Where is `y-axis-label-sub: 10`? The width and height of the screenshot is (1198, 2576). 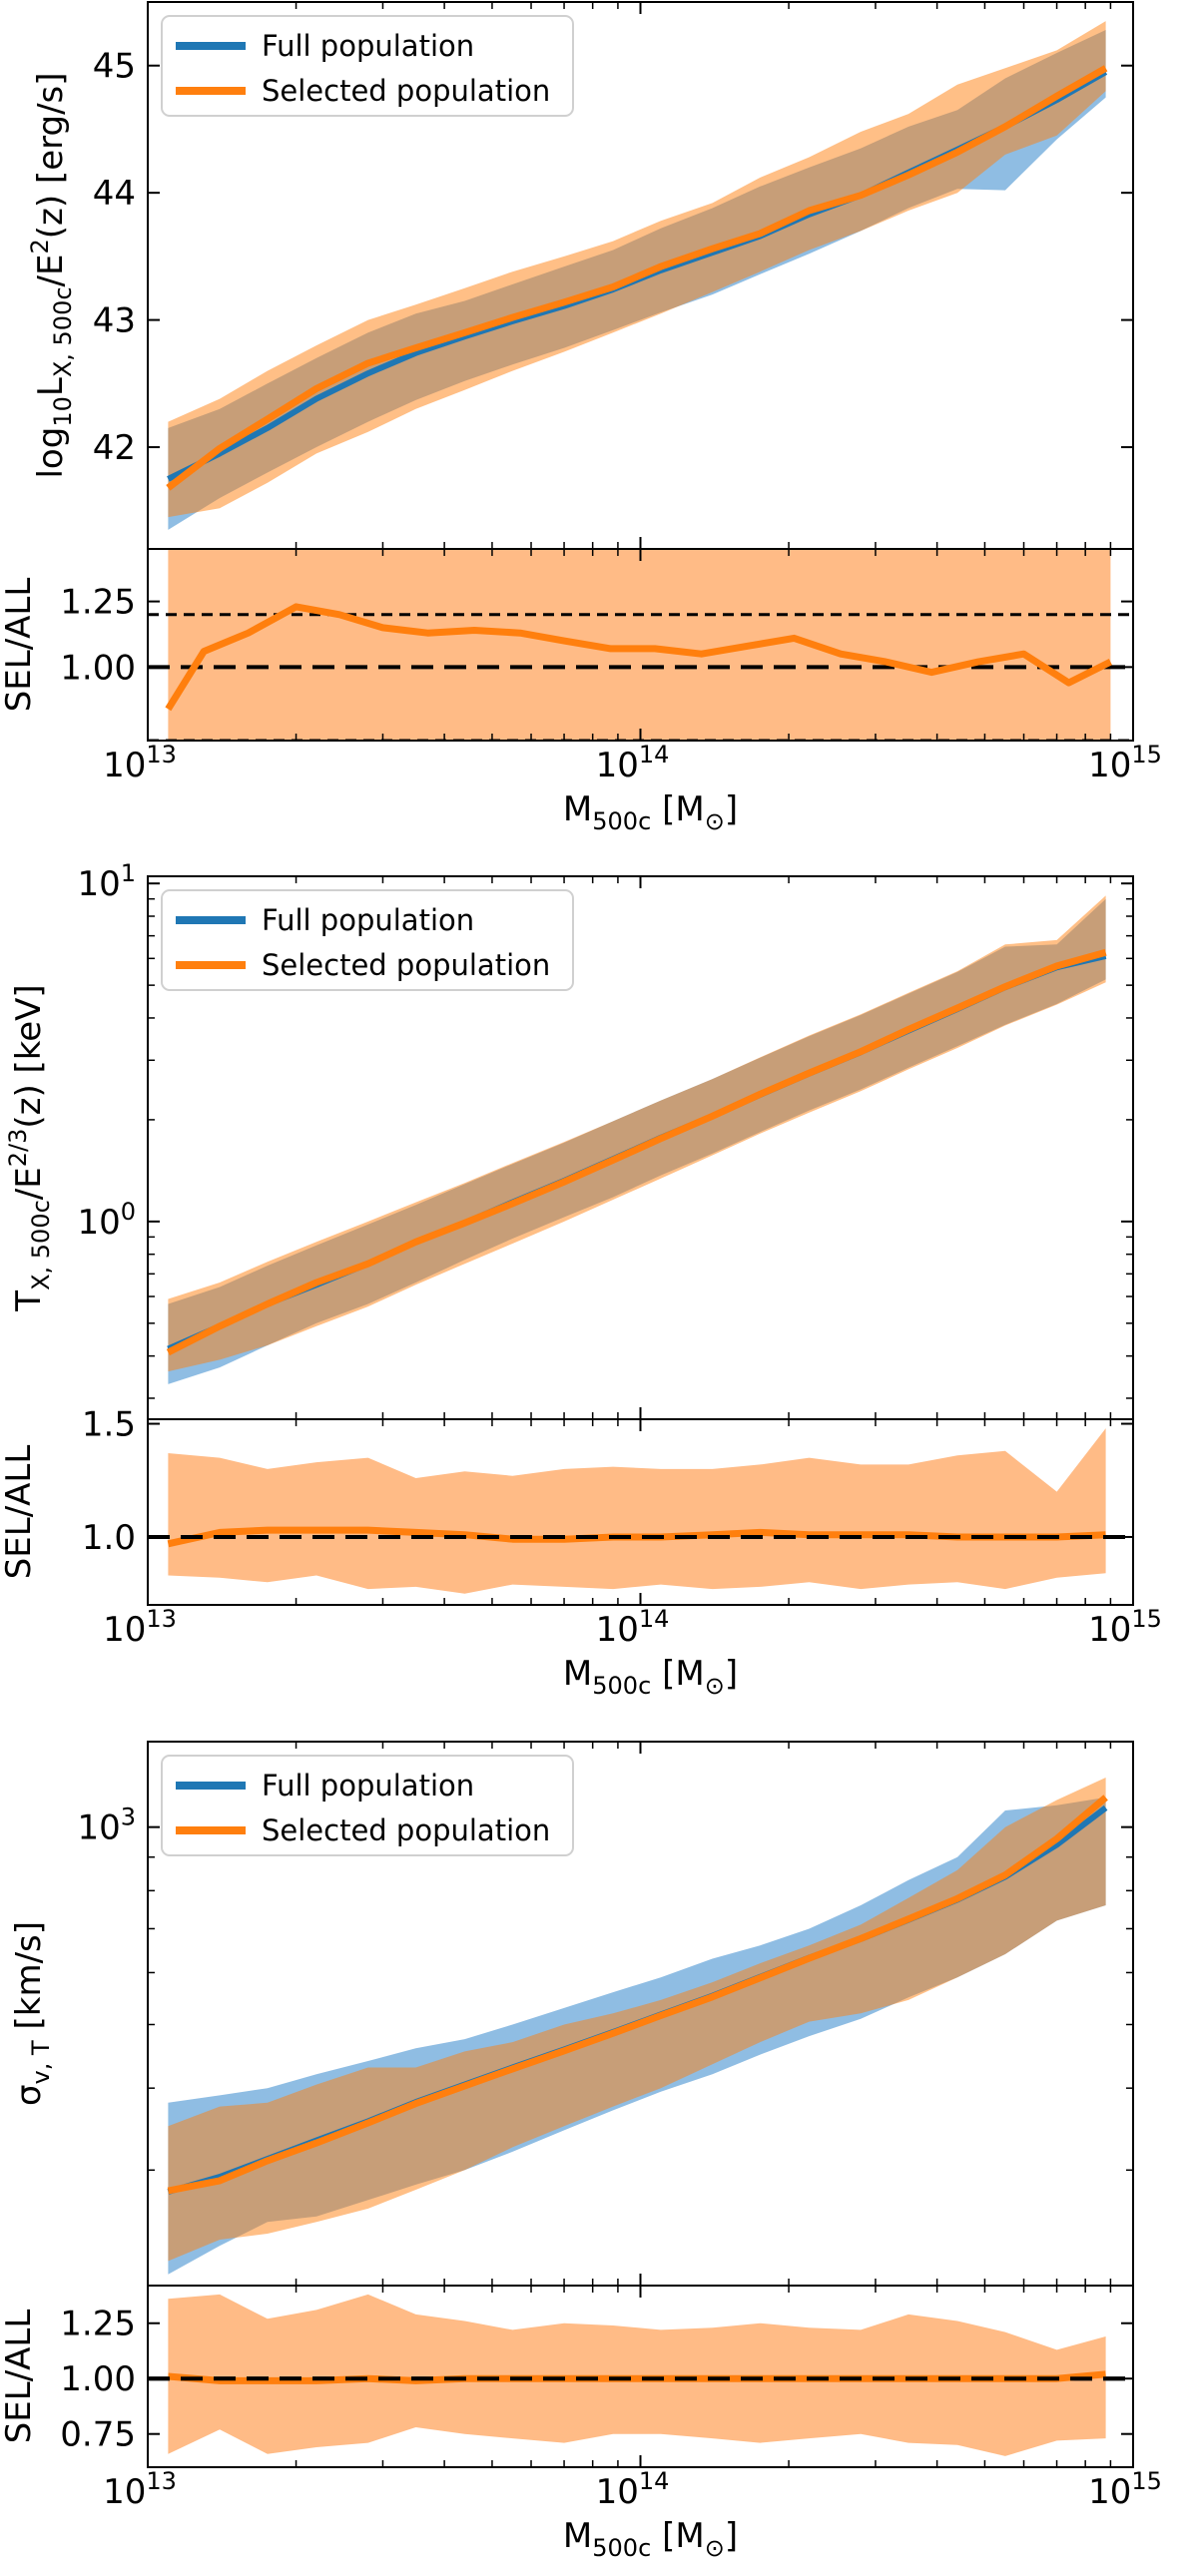
y-axis-label-sub: 10 is located at coordinates (63, 411).